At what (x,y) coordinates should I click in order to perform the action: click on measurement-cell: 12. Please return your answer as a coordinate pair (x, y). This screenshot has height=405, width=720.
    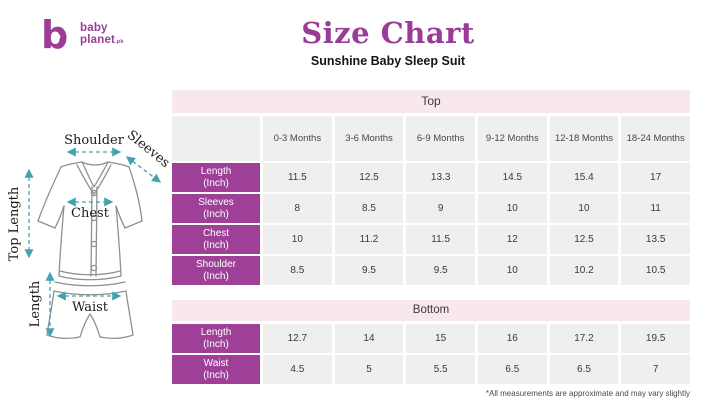
    Looking at the image, I should click on (512, 239).